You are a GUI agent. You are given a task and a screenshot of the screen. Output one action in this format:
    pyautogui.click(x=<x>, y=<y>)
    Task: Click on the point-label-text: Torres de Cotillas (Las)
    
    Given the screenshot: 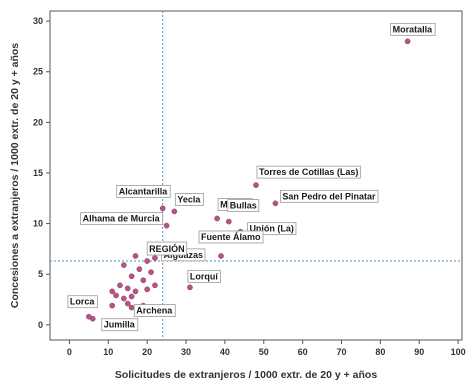 What is the action you would take?
    pyautogui.click(x=308, y=172)
    